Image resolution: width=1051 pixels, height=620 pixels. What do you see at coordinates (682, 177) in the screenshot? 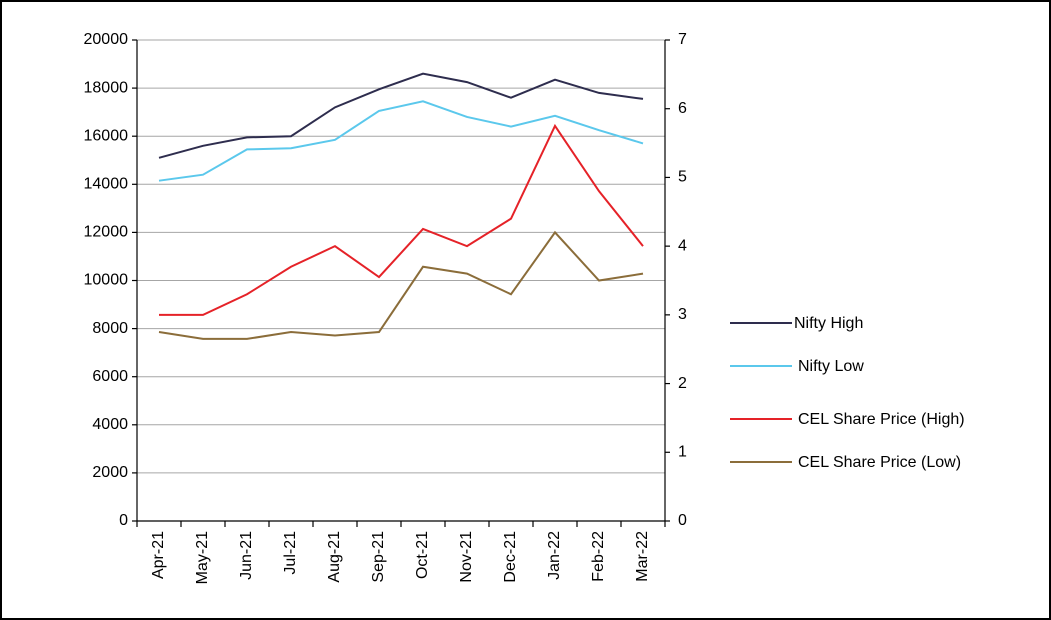
I see `y2-tick-label: 5` at bounding box center [682, 177].